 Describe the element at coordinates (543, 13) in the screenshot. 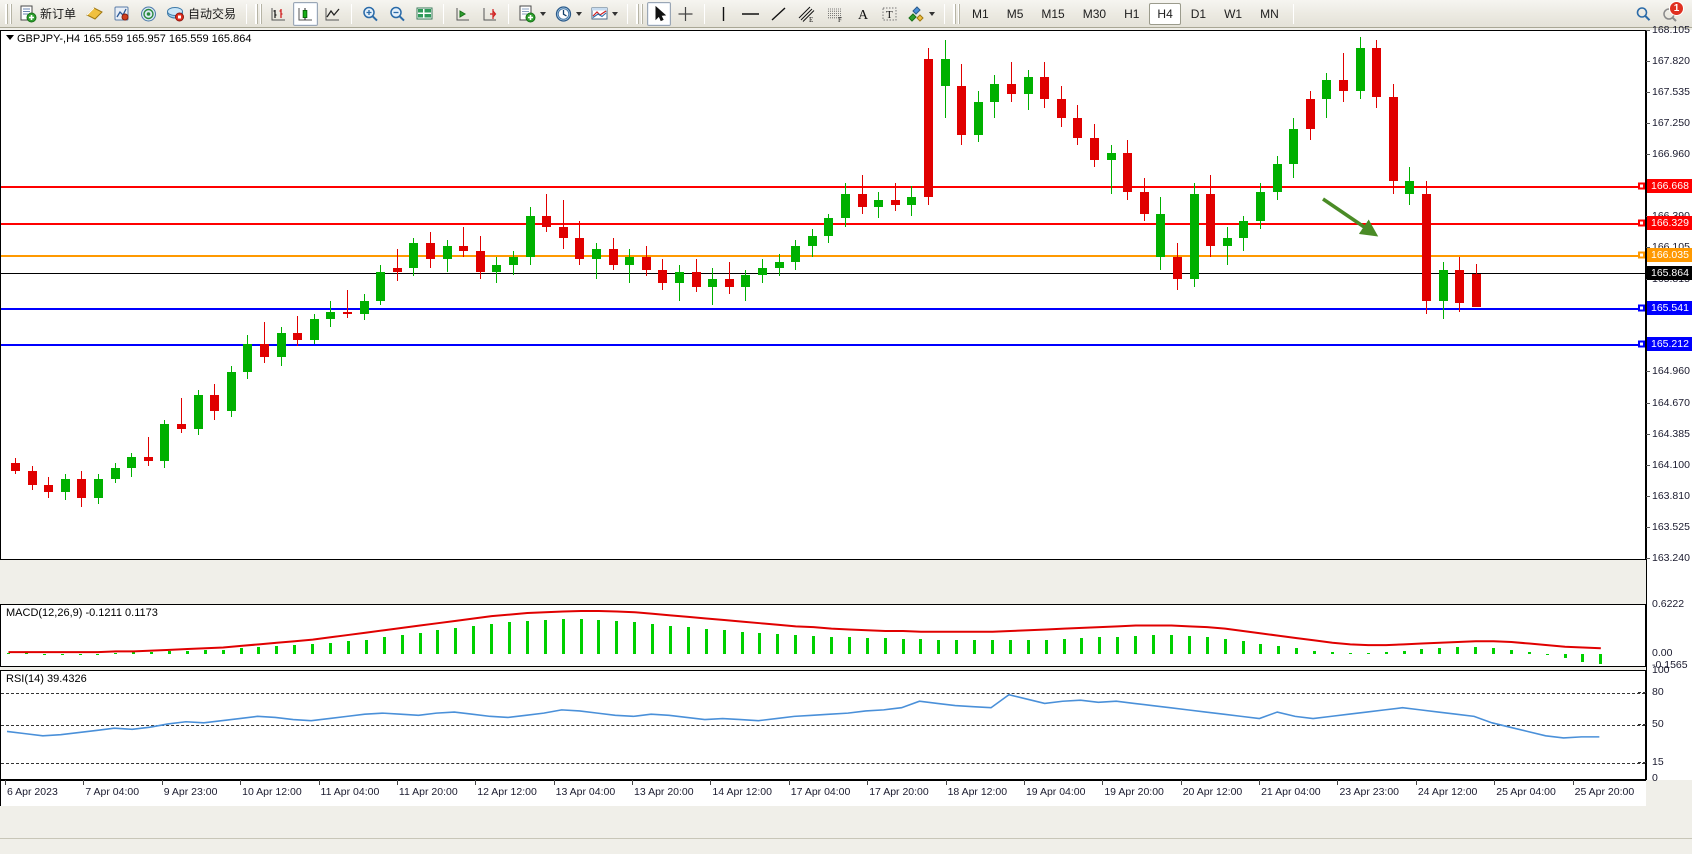

I see `chevron-down-icon` at that location.